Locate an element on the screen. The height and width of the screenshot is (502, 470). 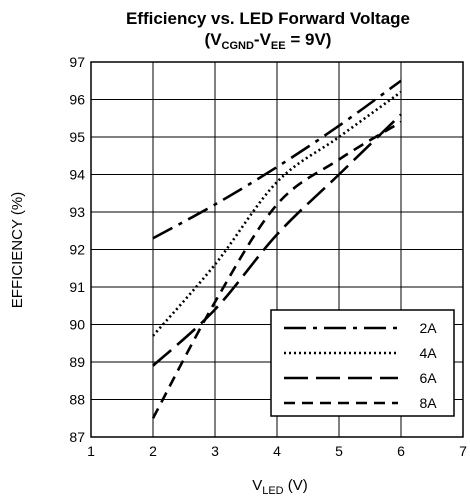
x-tick-label-3: 4 is located at coordinates (277, 451).